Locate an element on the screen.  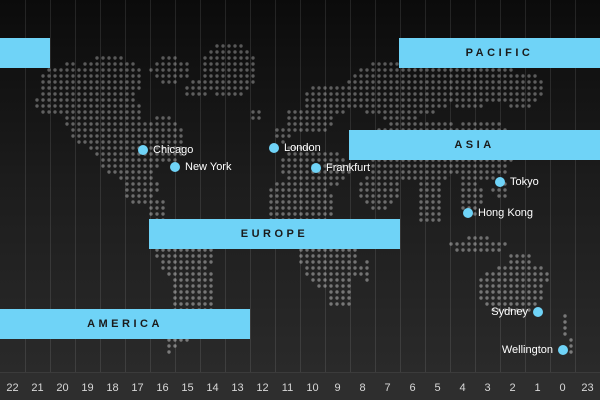
region-band-america: AMERICA is located at coordinates (125, 324).